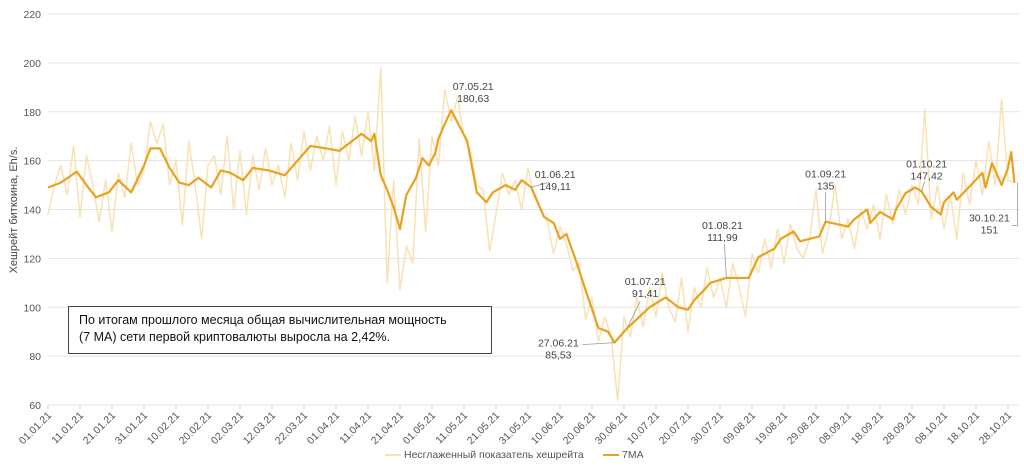 This screenshot has width=1024, height=472. Describe the element at coordinates (14, 210) in the screenshot. I see `y-axis-label: Хешрейт биткоина, Eh/s.` at that location.